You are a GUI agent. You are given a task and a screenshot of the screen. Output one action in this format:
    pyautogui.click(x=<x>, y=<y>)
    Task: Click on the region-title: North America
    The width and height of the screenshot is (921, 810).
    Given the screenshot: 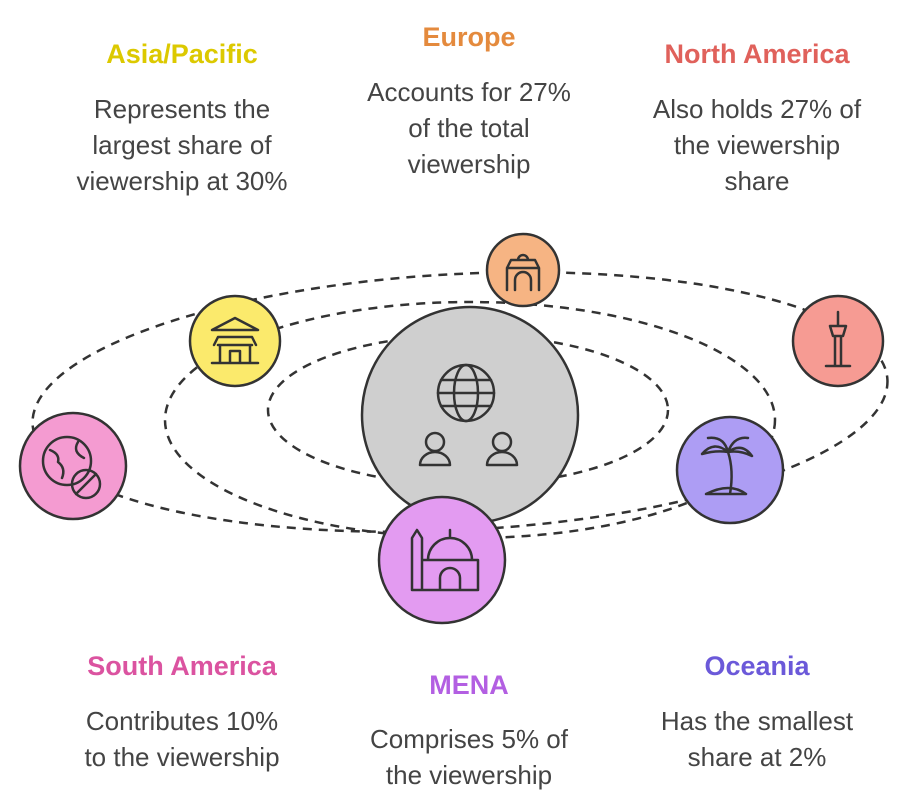 What is the action you would take?
    pyautogui.click(x=757, y=54)
    